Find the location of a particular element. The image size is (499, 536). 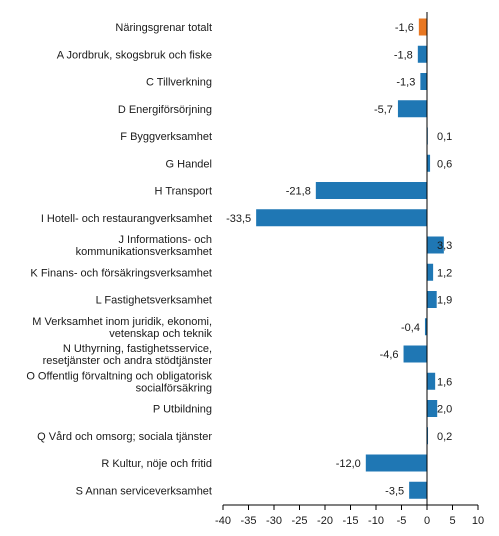

value-label-11: -0,4 is located at coordinates (410, 328).